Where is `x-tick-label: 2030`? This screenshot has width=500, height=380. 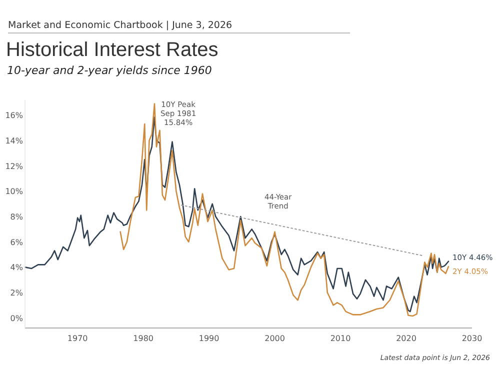 x-tick-label: 2030 is located at coordinates (472, 338).